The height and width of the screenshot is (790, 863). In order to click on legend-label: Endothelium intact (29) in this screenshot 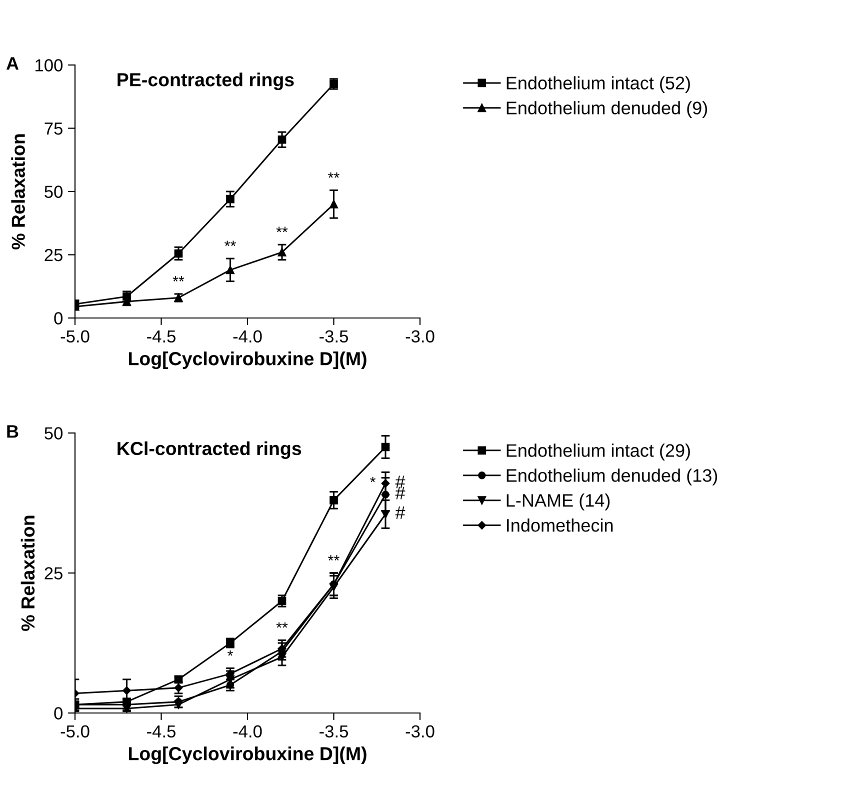, I will do `click(598, 452)`.